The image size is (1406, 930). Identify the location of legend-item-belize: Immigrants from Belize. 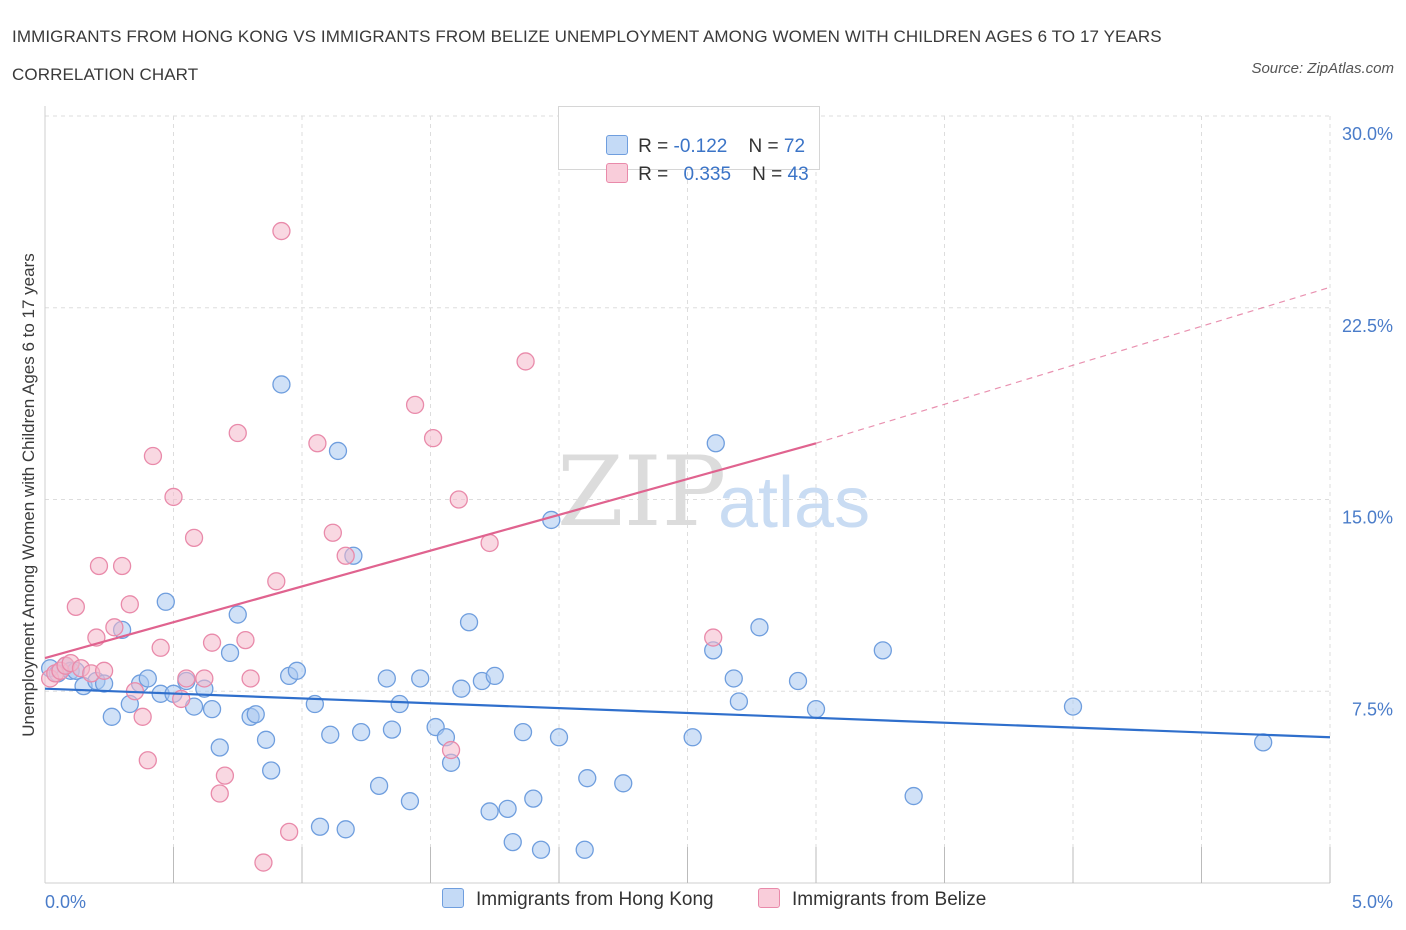
(872, 899).